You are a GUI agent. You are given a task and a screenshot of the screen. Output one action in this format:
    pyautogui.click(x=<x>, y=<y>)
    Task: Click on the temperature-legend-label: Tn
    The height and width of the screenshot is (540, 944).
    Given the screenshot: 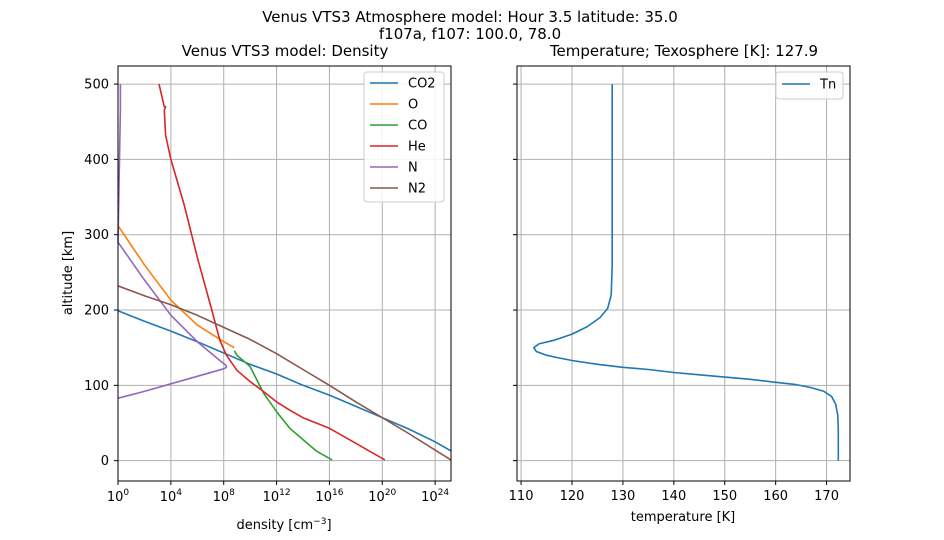 What is the action you would take?
    pyautogui.click(x=827, y=85)
    